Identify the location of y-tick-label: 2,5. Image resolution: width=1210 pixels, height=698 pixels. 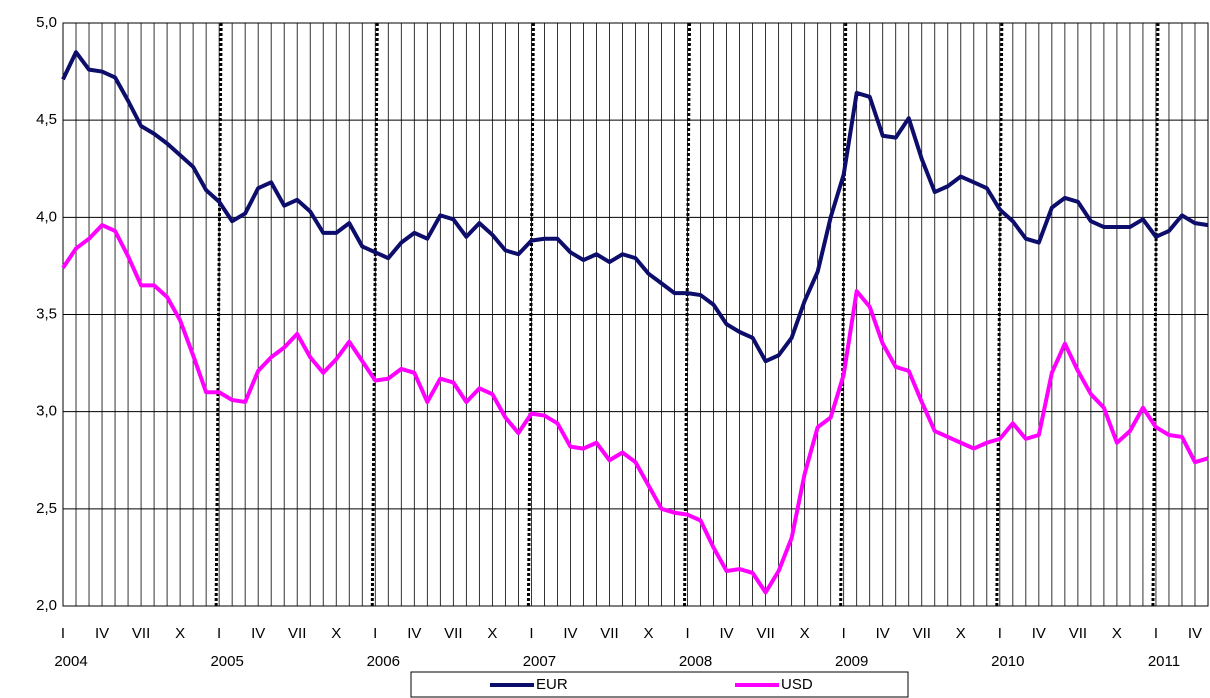
(46, 508).